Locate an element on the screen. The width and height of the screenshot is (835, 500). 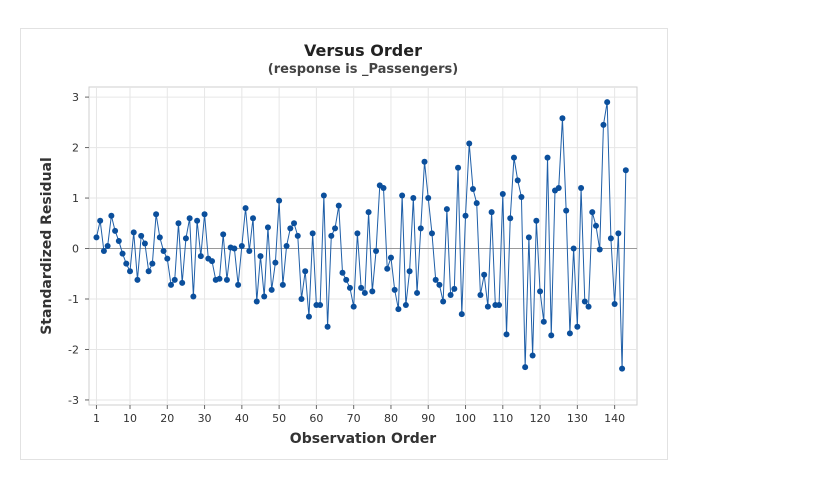
x-tick-label: 40 is located at coordinates (242, 418).